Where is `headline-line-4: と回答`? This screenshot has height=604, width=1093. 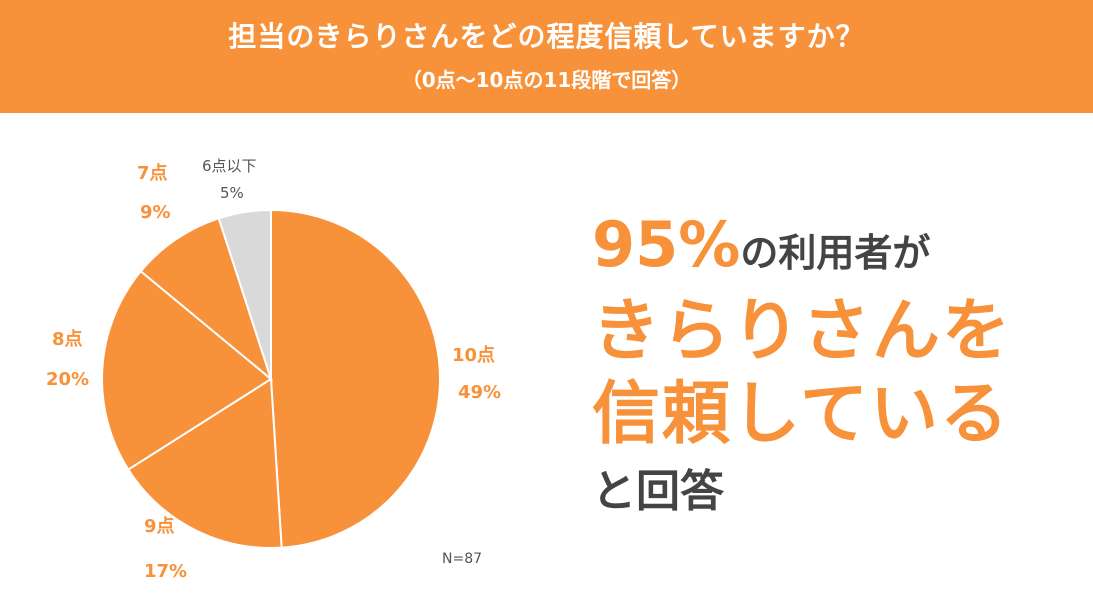
headline-line-4: と回答 is located at coordinates (658, 491).